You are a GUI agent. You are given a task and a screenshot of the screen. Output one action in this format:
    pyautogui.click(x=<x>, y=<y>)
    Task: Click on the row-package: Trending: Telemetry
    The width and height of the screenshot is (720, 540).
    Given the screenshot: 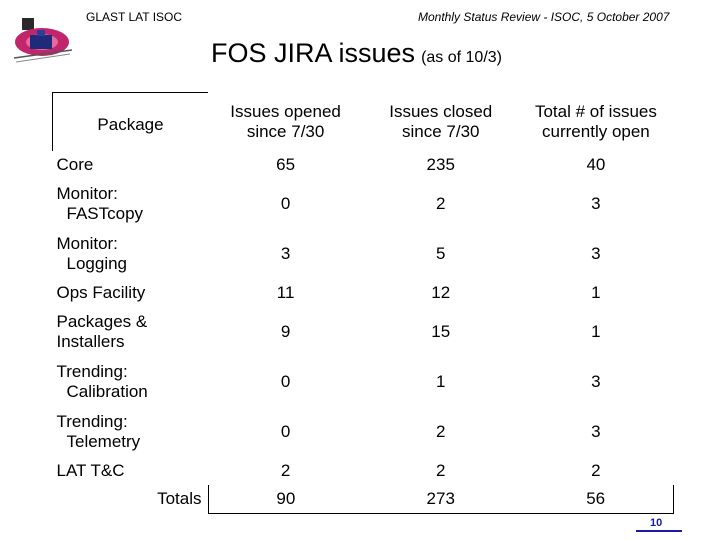 What is the action you would take?
    pyautogui.click(x=131, y=432)
    